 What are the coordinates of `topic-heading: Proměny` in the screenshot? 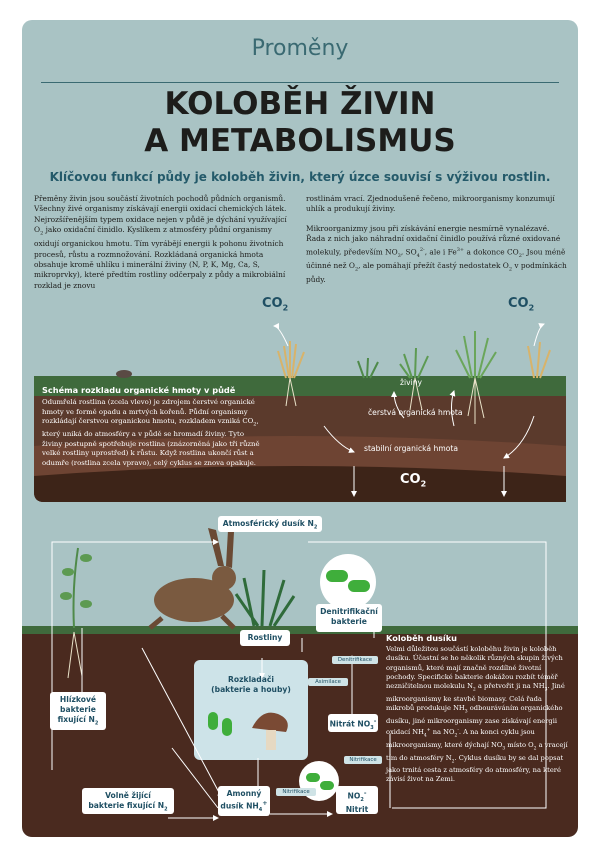 It's located at (300, 48).